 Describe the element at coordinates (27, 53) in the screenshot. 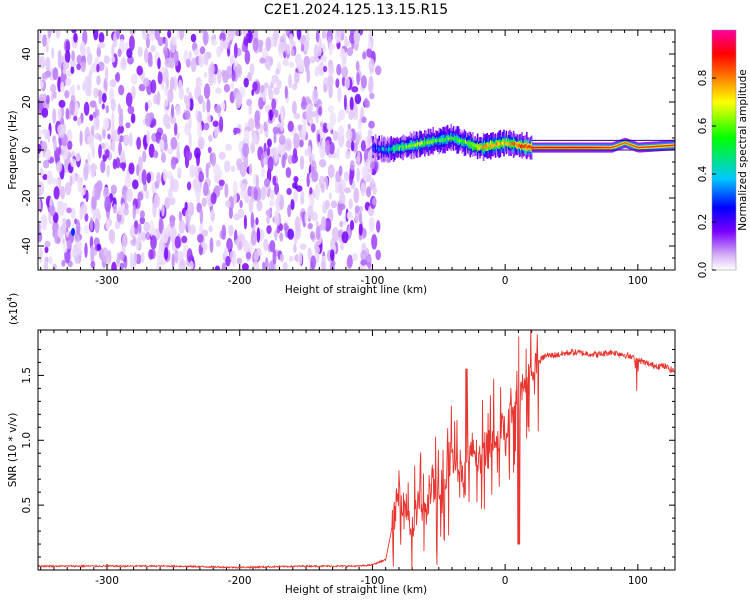

I see `y-tick-label: 40` at that location.